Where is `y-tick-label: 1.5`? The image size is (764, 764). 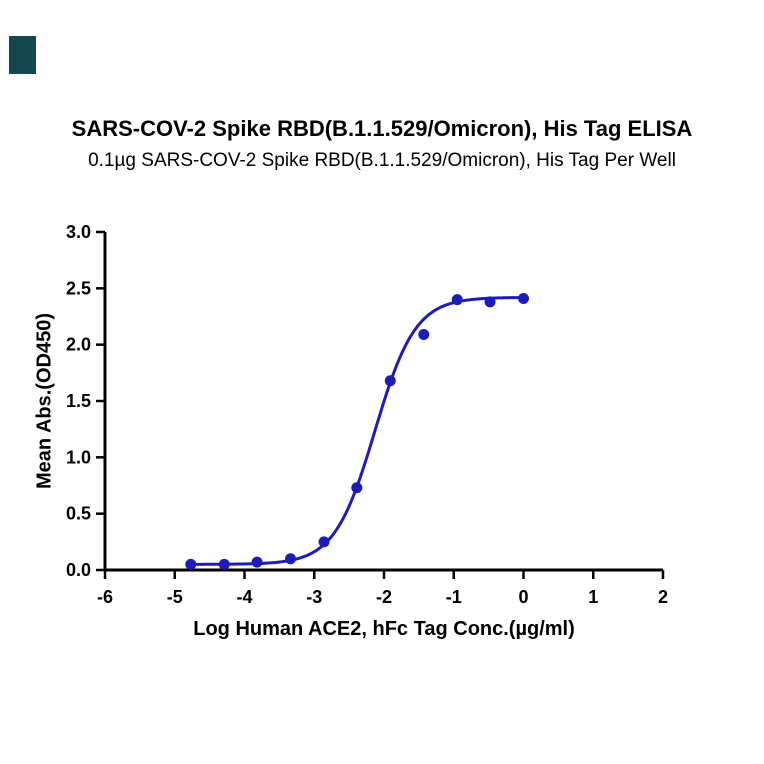 y-tick-label: 1.5 is located at coordinates (78, 401).